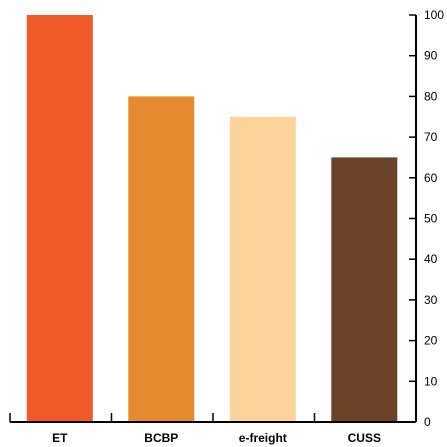  I want to click on y-tick-label: 50, so click(431, 219).